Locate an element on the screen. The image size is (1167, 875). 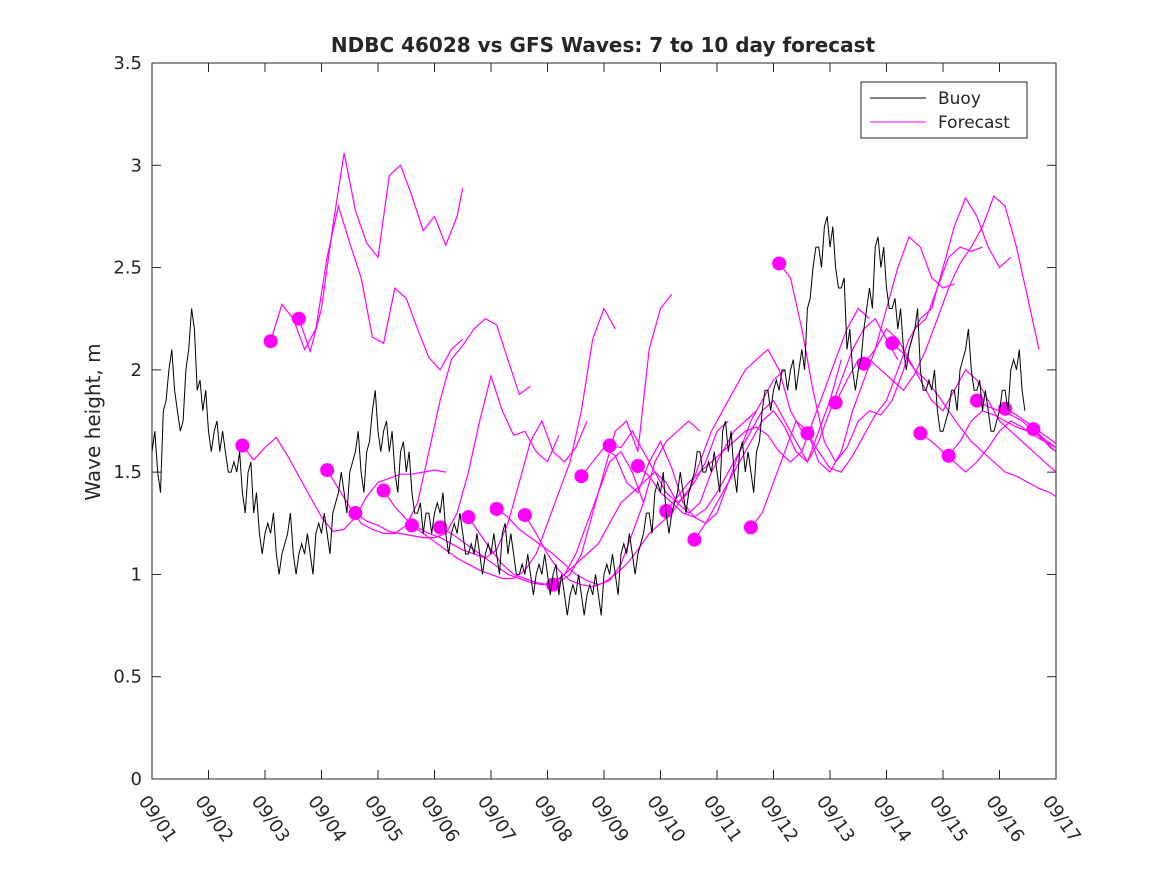
x-tick-label: 09/02 is located at coordinates (213, 819).